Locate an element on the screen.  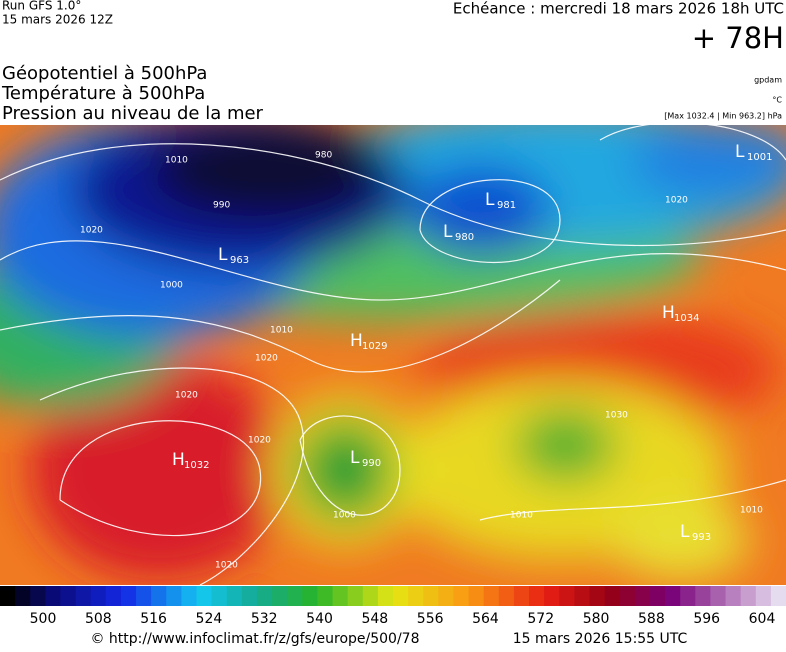
colorbar-label: 532 is located at coordinates (264, 619).